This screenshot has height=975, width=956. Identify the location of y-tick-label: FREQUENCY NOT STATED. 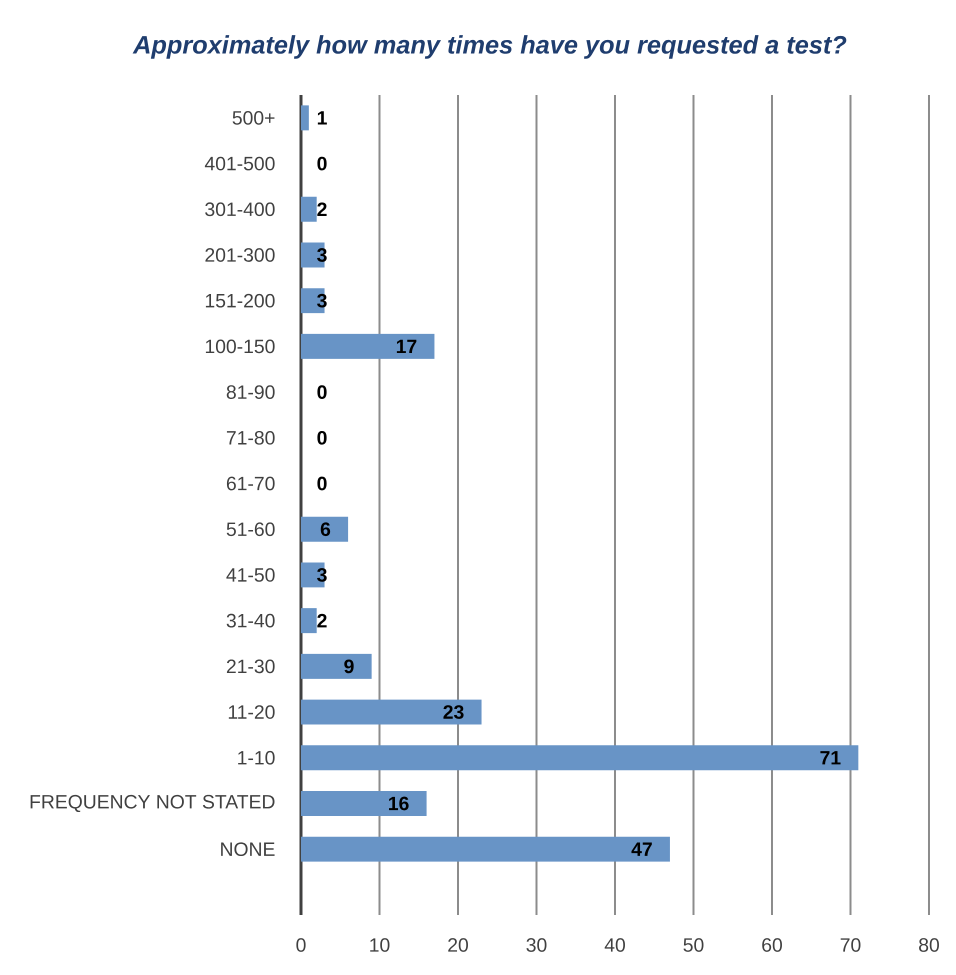
(152, 803).